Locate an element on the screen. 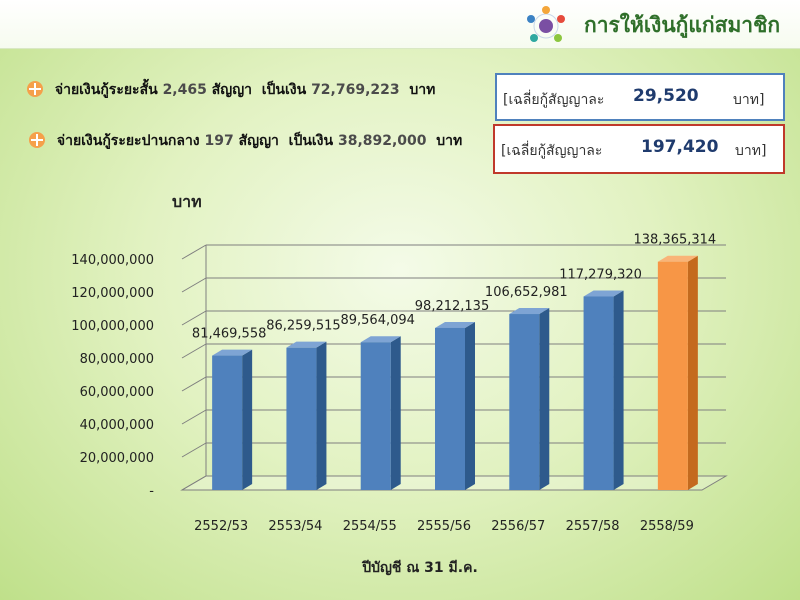 The width and height of the screenshot is (800, 600). short-term-amount-unit: บาท is located at coordinates (422, 90).